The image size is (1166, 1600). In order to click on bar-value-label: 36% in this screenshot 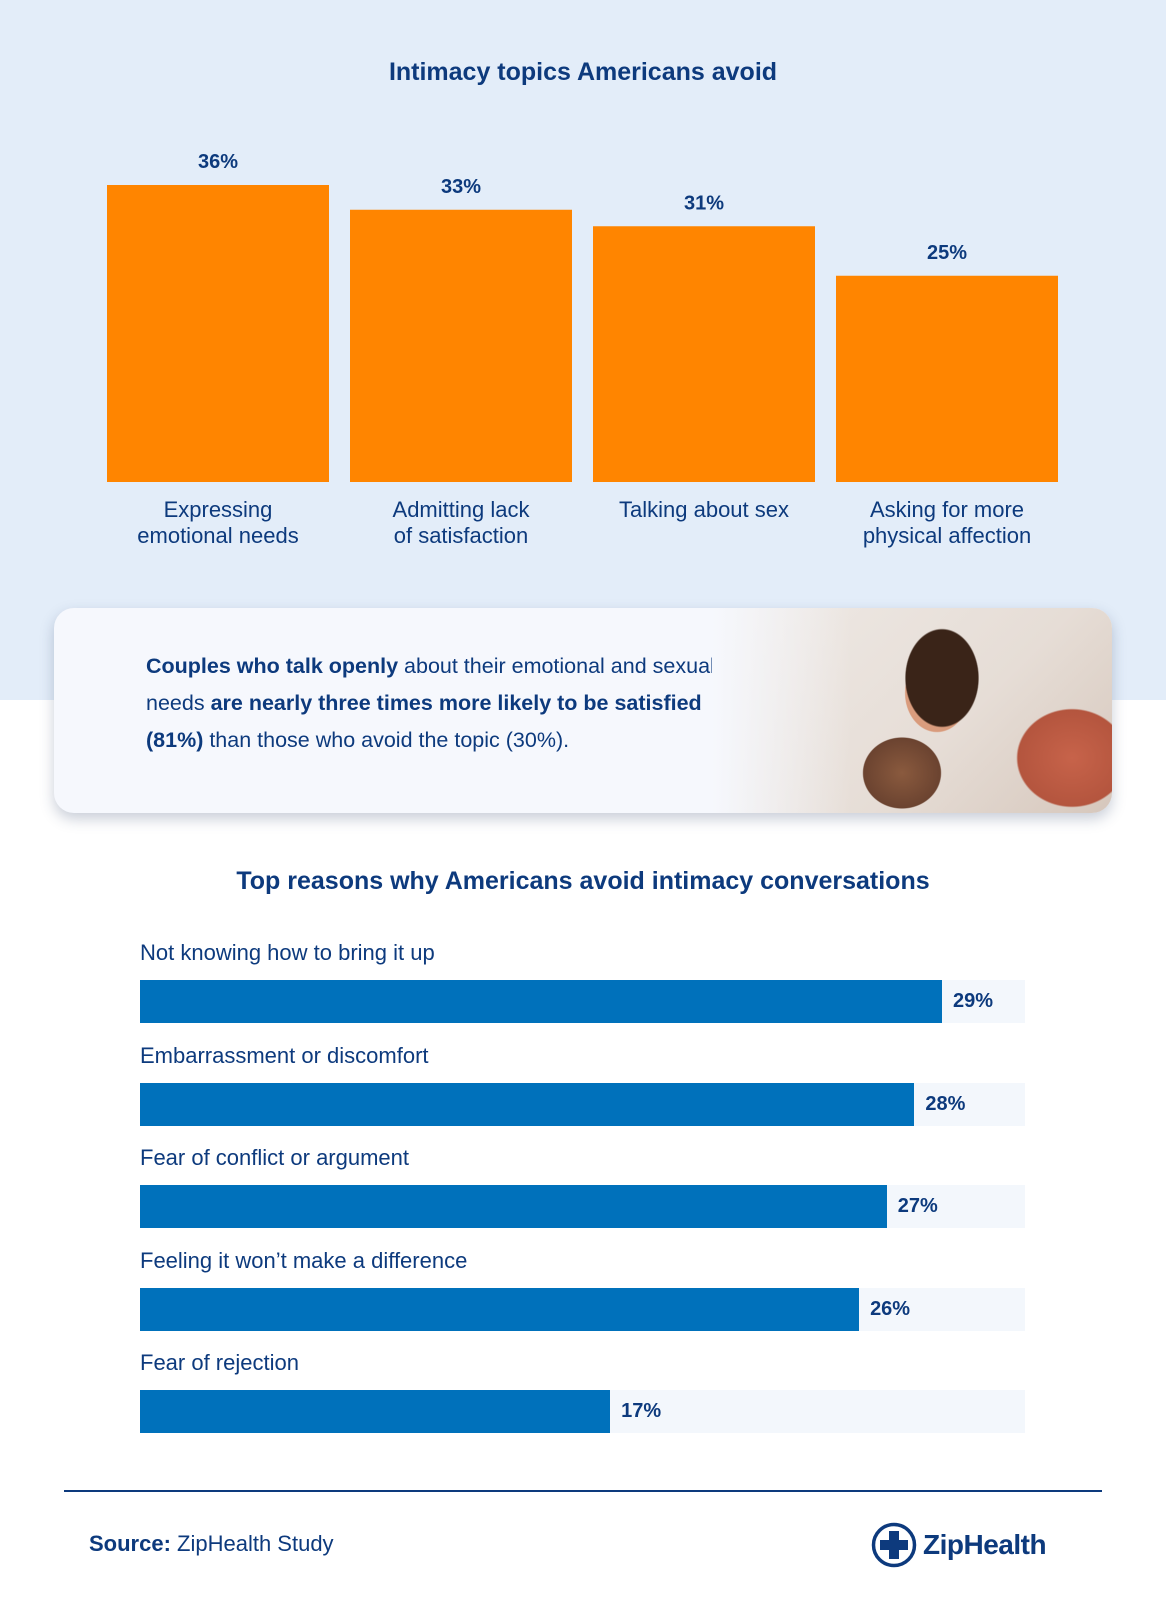, I will do `click(218, 162)`.